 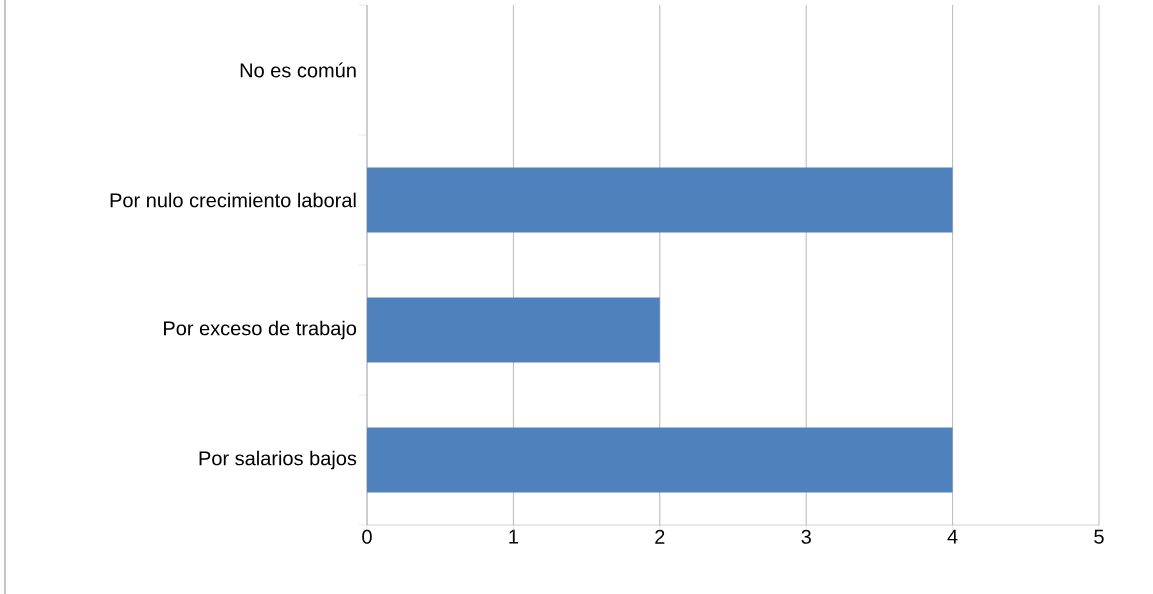 I want to click on x-tick-label: 5, so click(x=1099, y=536).